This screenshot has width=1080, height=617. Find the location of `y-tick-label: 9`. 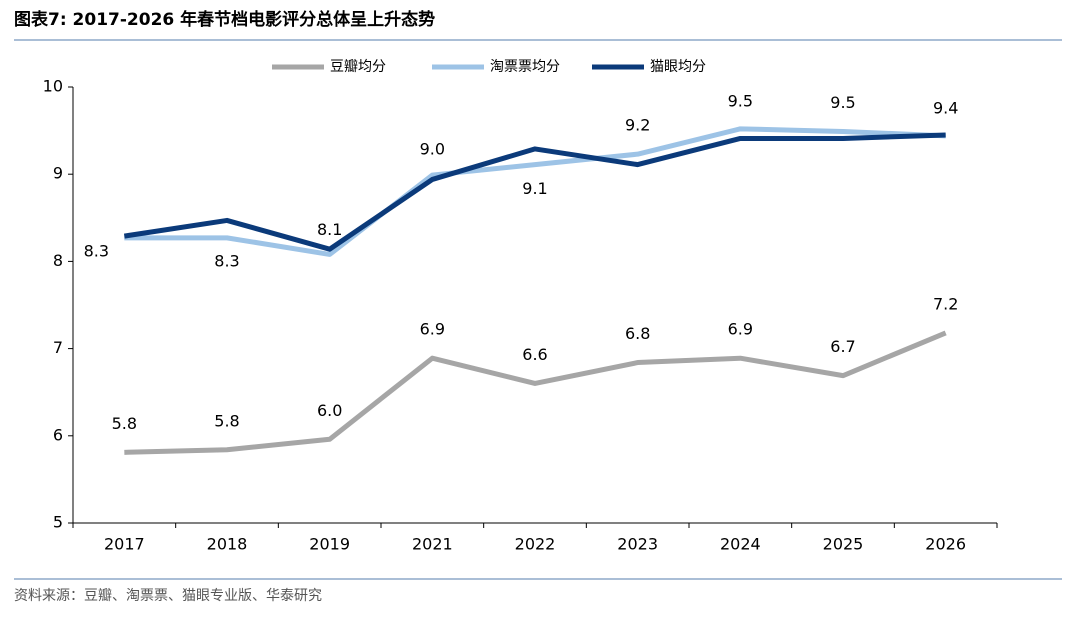

y-tick-label: 9 is located at coordinates (58, 173).